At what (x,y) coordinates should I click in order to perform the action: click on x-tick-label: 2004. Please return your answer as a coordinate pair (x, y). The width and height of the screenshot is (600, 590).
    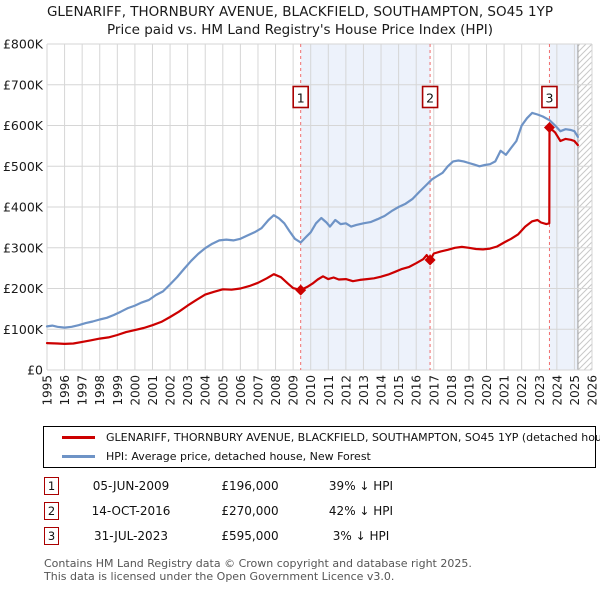
    Looking at the image, I should click on (206, 390).